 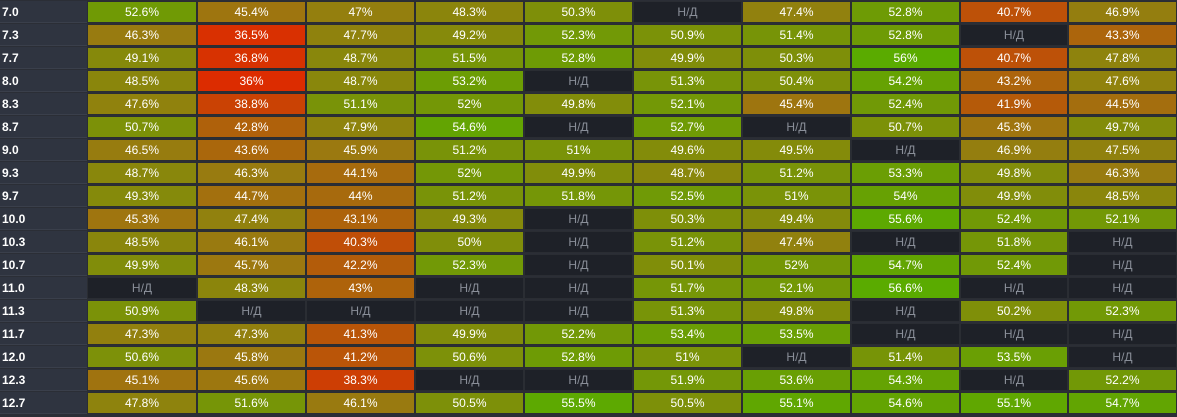 I want to click on heatmap-cell: 52.7%, so click(x=687, y=127).